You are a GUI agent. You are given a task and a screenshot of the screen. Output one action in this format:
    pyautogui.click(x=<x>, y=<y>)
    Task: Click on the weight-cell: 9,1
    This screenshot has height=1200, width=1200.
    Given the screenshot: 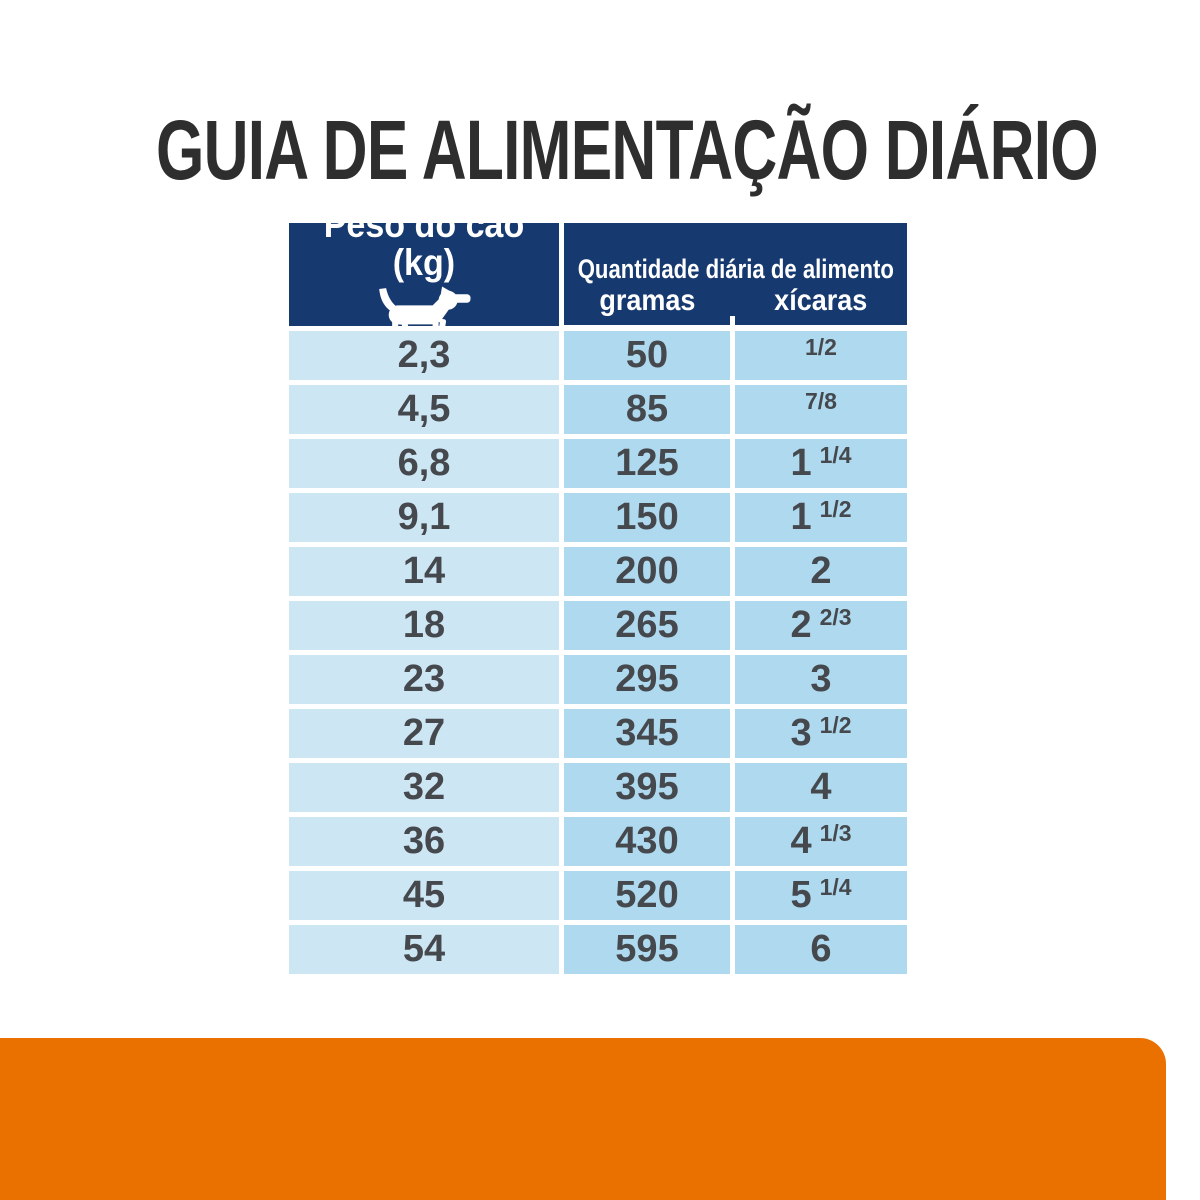 What is the action you would take?
    pyautogui.click(x=424, y=517)
    